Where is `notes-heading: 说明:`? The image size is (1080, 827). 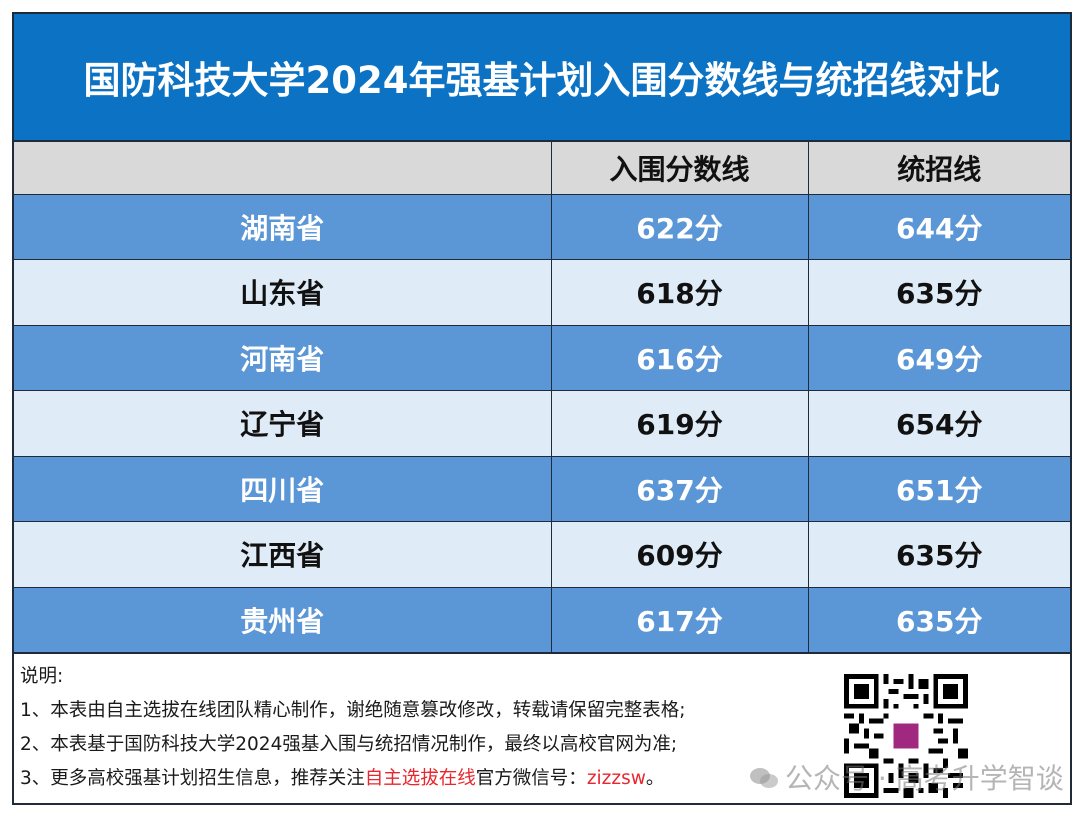 notes-heading: 说明: is located at coordinates (42, 676).